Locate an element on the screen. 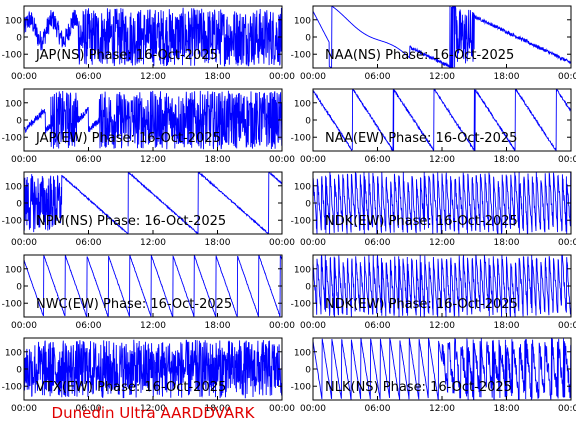  footer-label: Dunedin Ultra AARDDVARK is located at coordinates (153, 413).